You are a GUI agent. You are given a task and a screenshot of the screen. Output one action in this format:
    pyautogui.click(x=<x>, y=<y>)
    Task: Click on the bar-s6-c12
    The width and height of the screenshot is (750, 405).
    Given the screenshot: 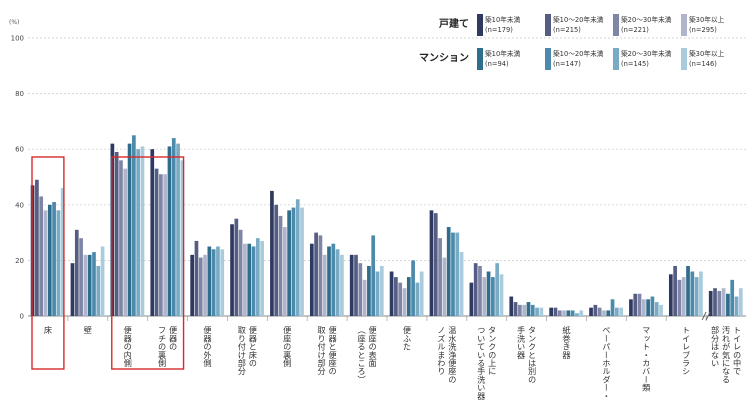 What is the action you would take?
    pyautogui.click(x=537, y=311)
    